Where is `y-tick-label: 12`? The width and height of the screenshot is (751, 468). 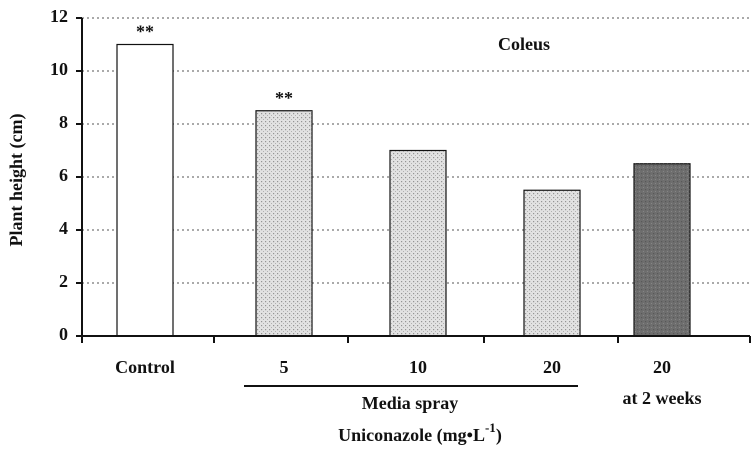
y-tick-label: 12 is located at coordinates (59, 16).